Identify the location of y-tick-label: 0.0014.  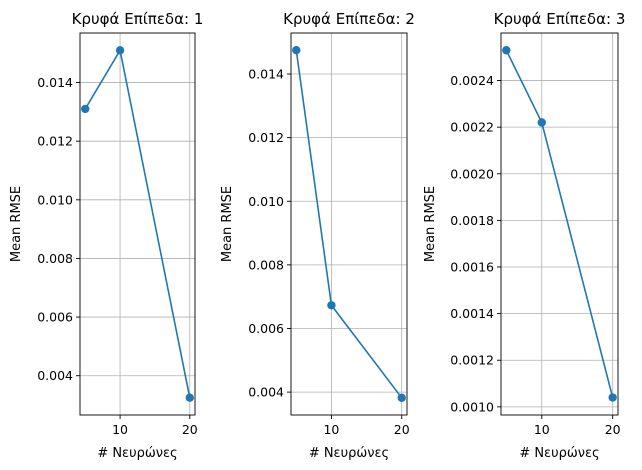
(472, 313).